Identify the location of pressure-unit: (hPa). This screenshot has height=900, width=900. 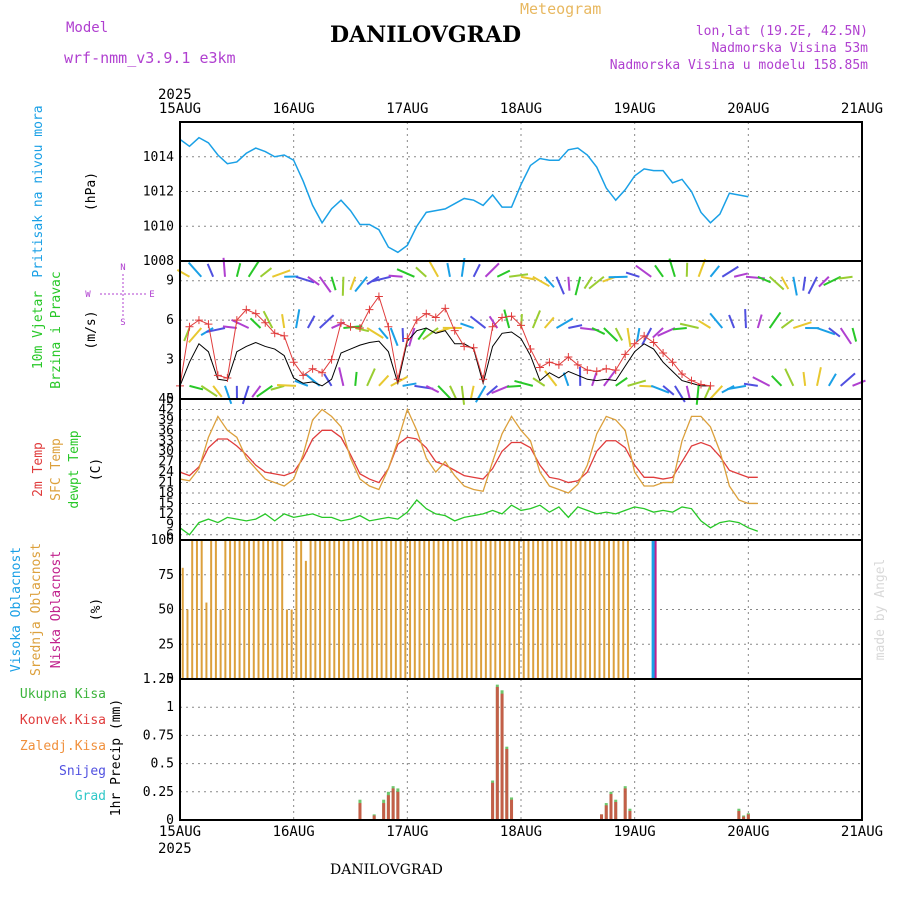
(91, 191).